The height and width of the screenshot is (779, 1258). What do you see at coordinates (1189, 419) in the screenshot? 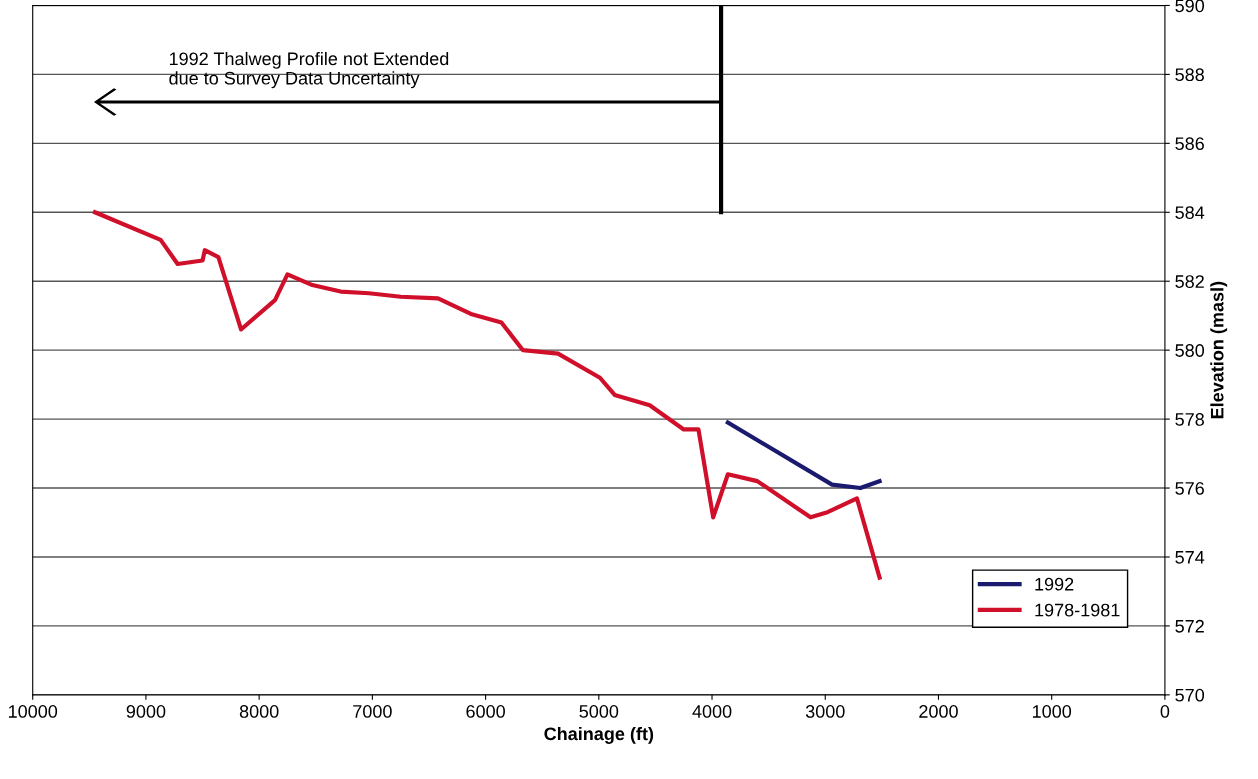
I see `y-tick-label: 578` at bounding box center [1189, 419].